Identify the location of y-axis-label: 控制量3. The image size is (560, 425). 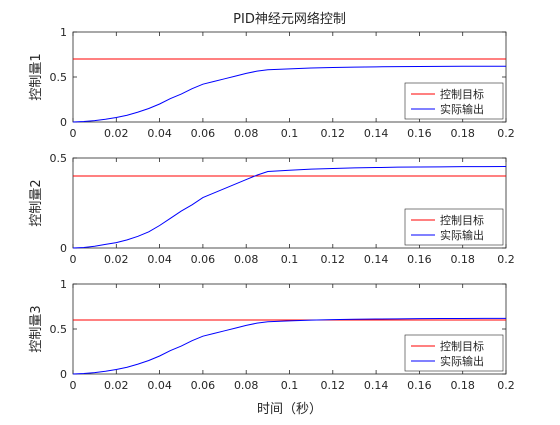
(36, 328).